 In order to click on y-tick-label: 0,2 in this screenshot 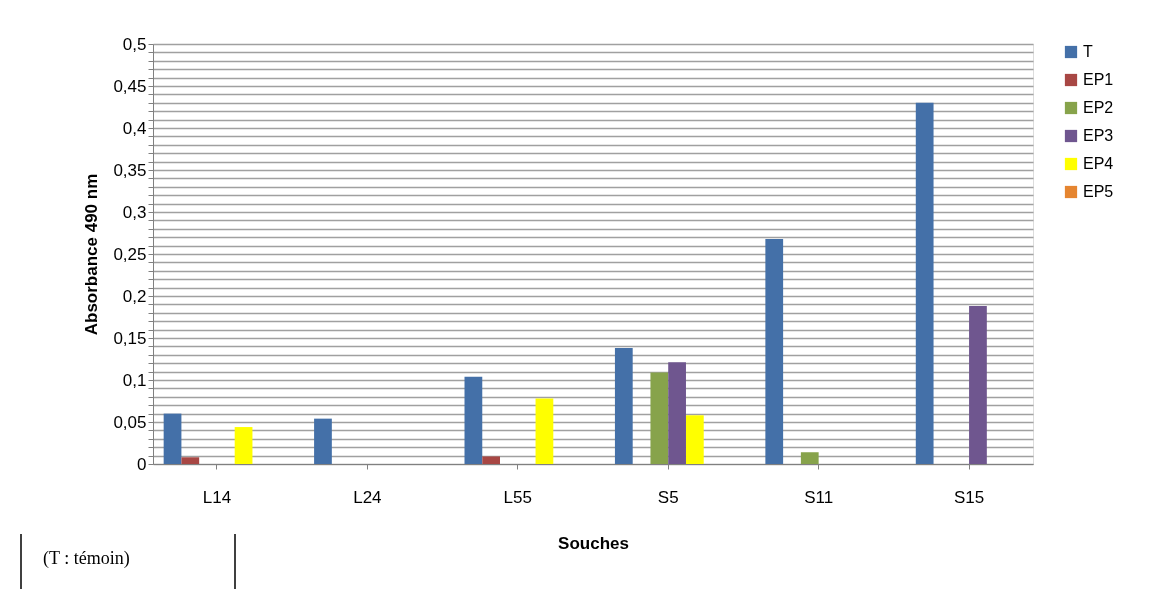, I will do `click(134, 296)`.